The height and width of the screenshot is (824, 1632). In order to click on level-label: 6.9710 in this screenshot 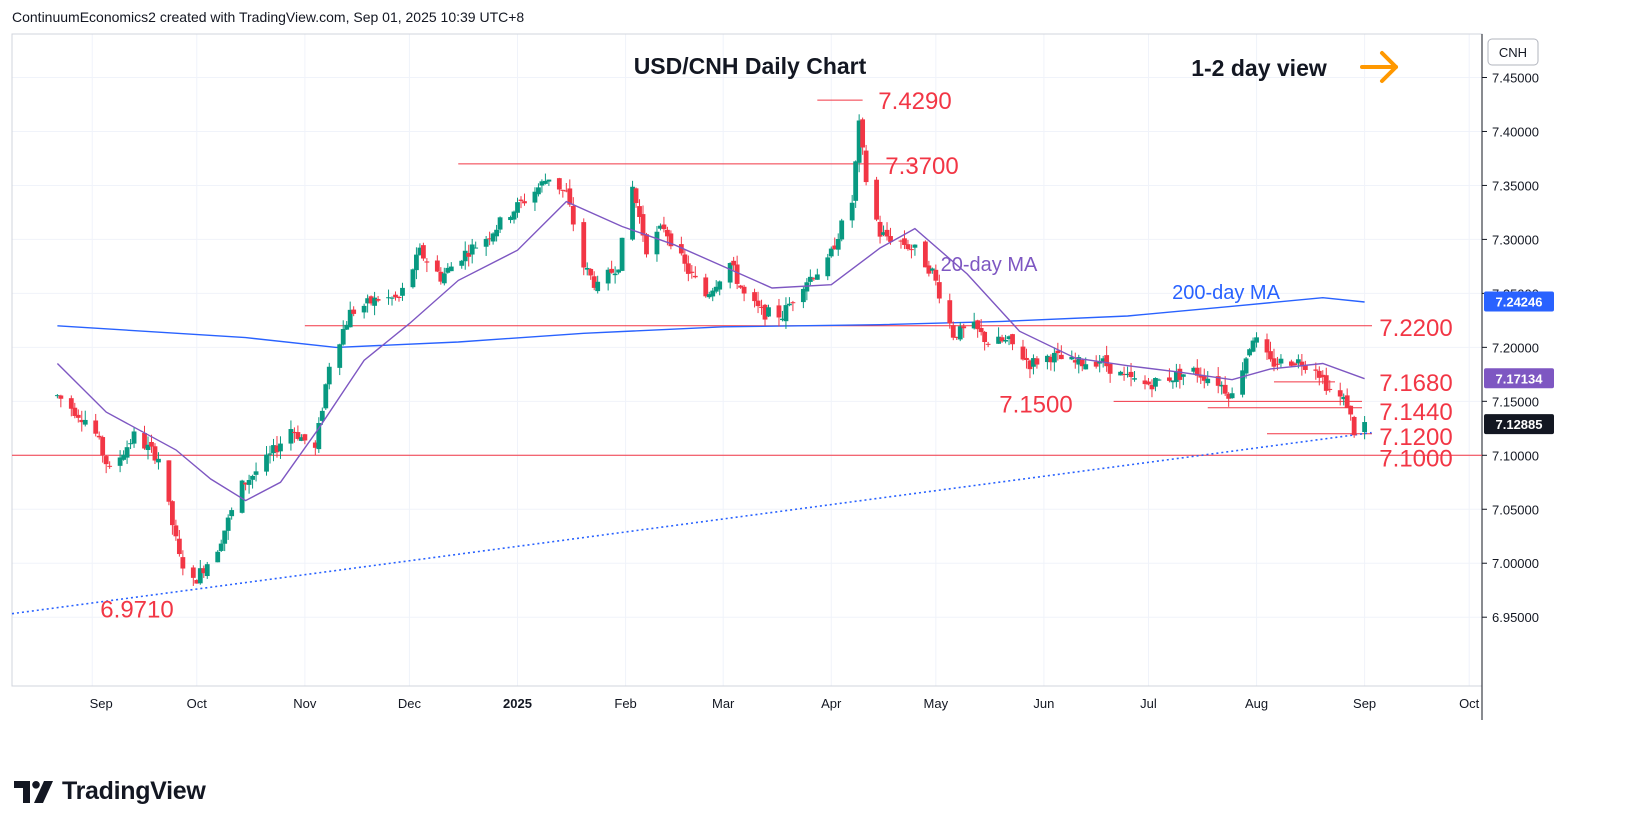, I will do `click(136, 610)`.